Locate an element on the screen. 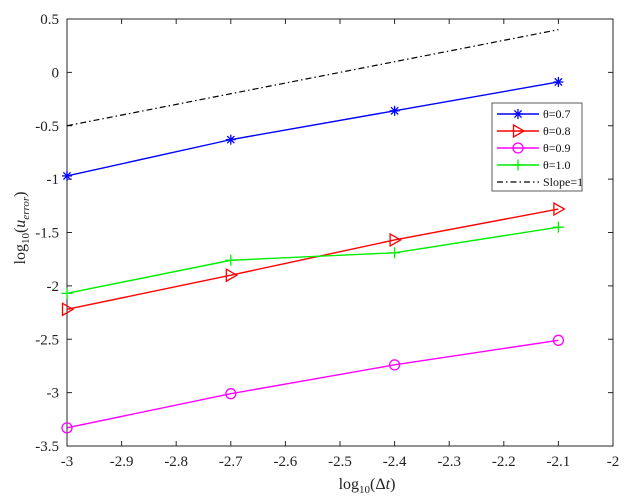  x-tick-label: -2.9 is located at coordinates (122, 462).